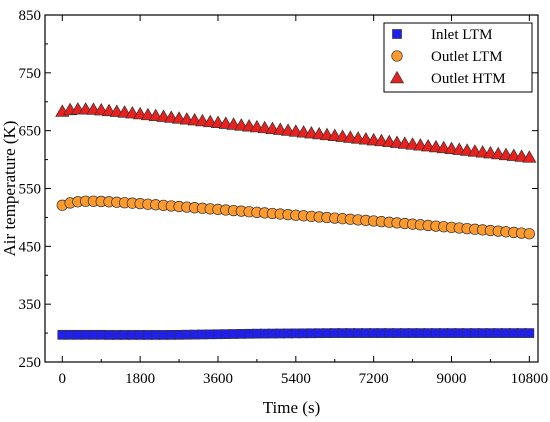 Image resolution: width=550 pixels, height=422 pixels. I want to click on series-inlet-ltm, so click(296, 334).